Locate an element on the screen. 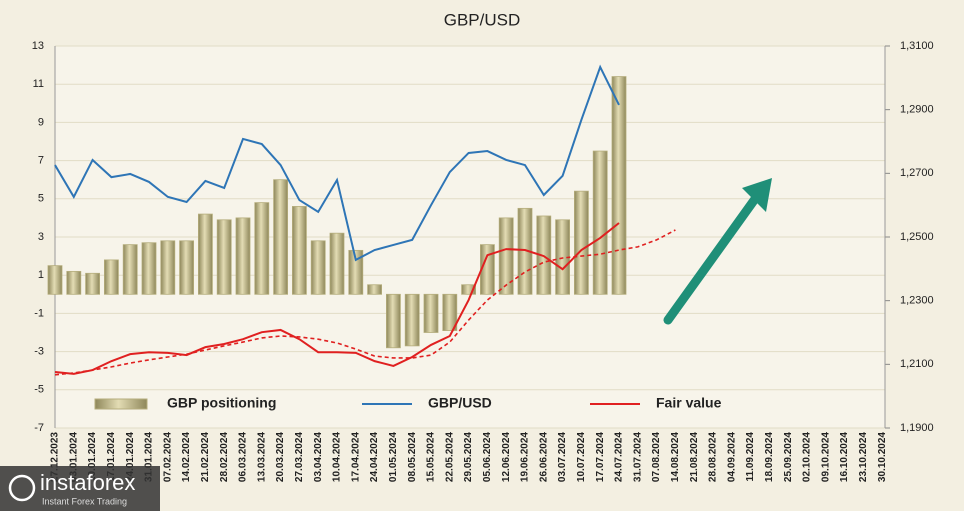 This screenshot has height=511, width=964. y-tick-label: 5 is located at coordinates (41, 199).